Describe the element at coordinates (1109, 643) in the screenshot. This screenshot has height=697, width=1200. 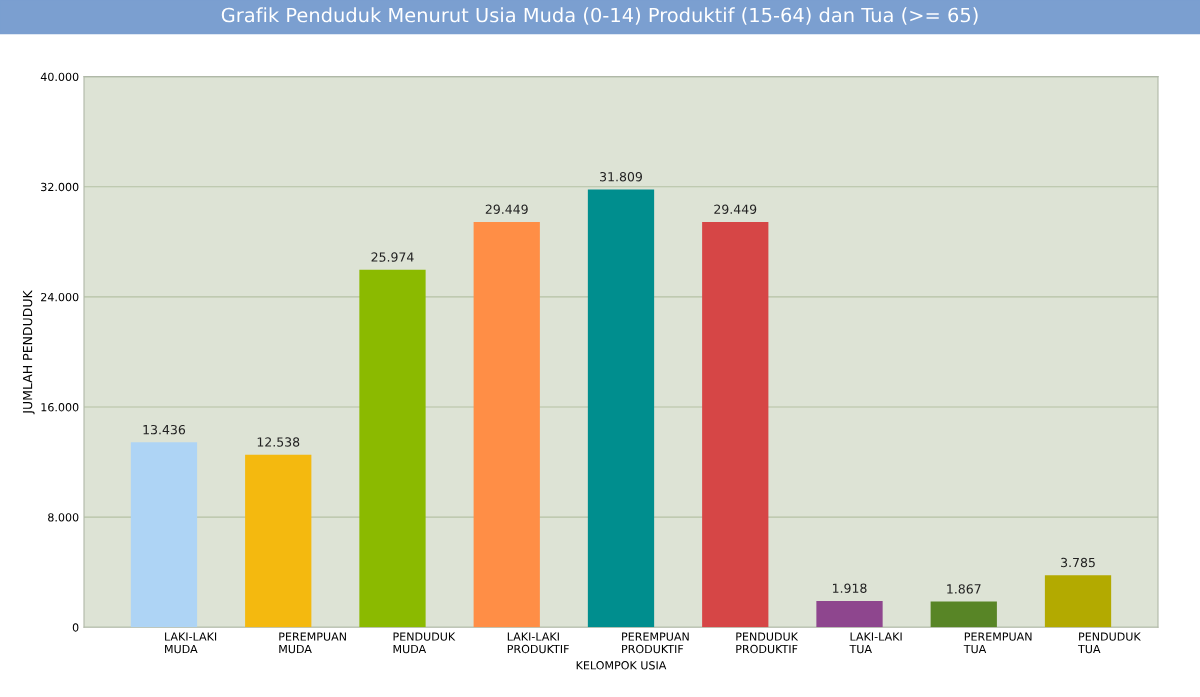
I see `x-tick-label: PENDUDUK TUA` at that location.